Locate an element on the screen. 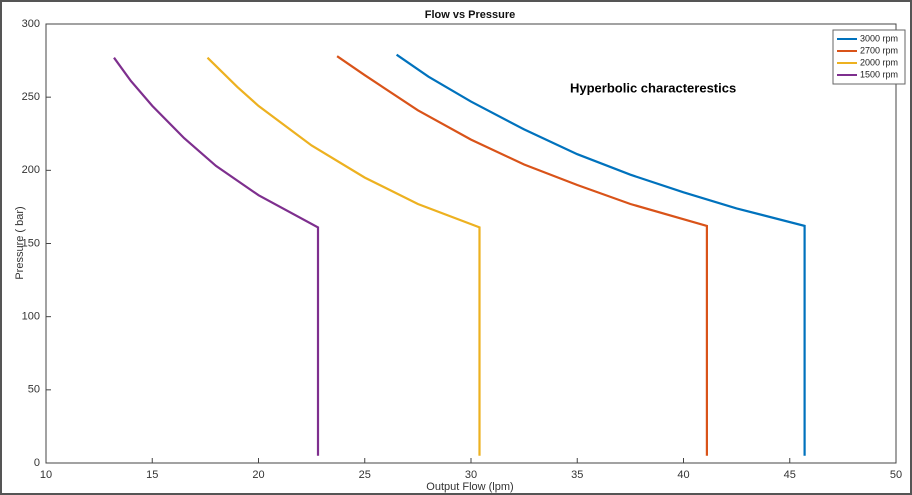 The image size is (912, 495). annotation: Hyperbolic characterestics is located at coordinates (653, 87).